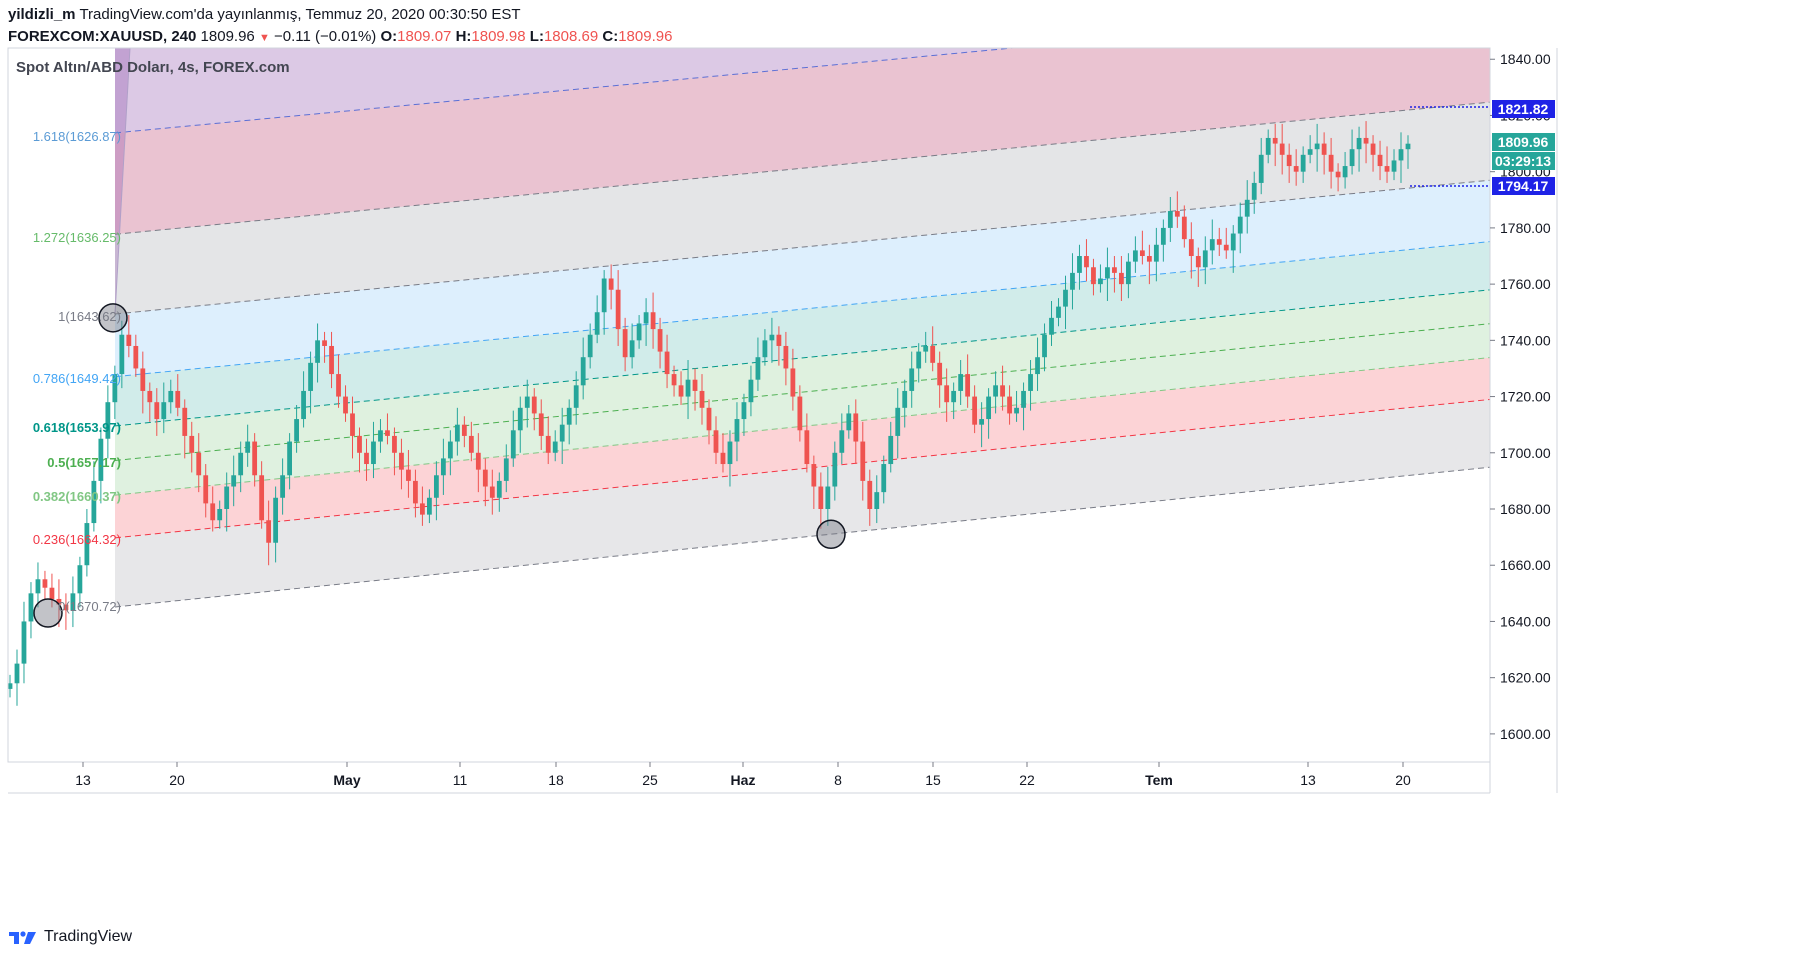 The height and width of the screenshot is (961, 1805). What do you see at coordinates (346, 780) in the screenshot?
I see `x-tick-label: May` at bounding box center [346, 780].